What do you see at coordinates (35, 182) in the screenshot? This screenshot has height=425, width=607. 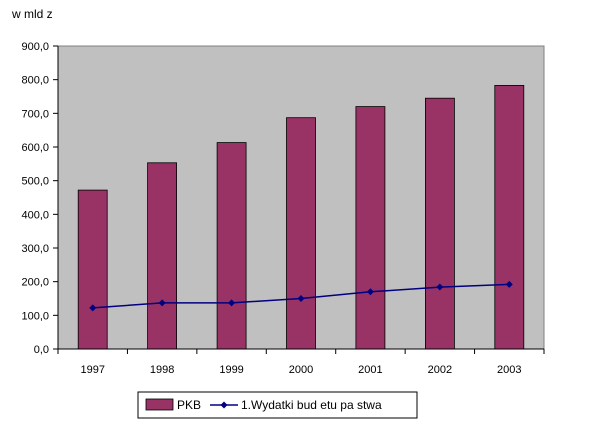 I see `y-tick-label: 500,0` at bounding box center [35, 182].